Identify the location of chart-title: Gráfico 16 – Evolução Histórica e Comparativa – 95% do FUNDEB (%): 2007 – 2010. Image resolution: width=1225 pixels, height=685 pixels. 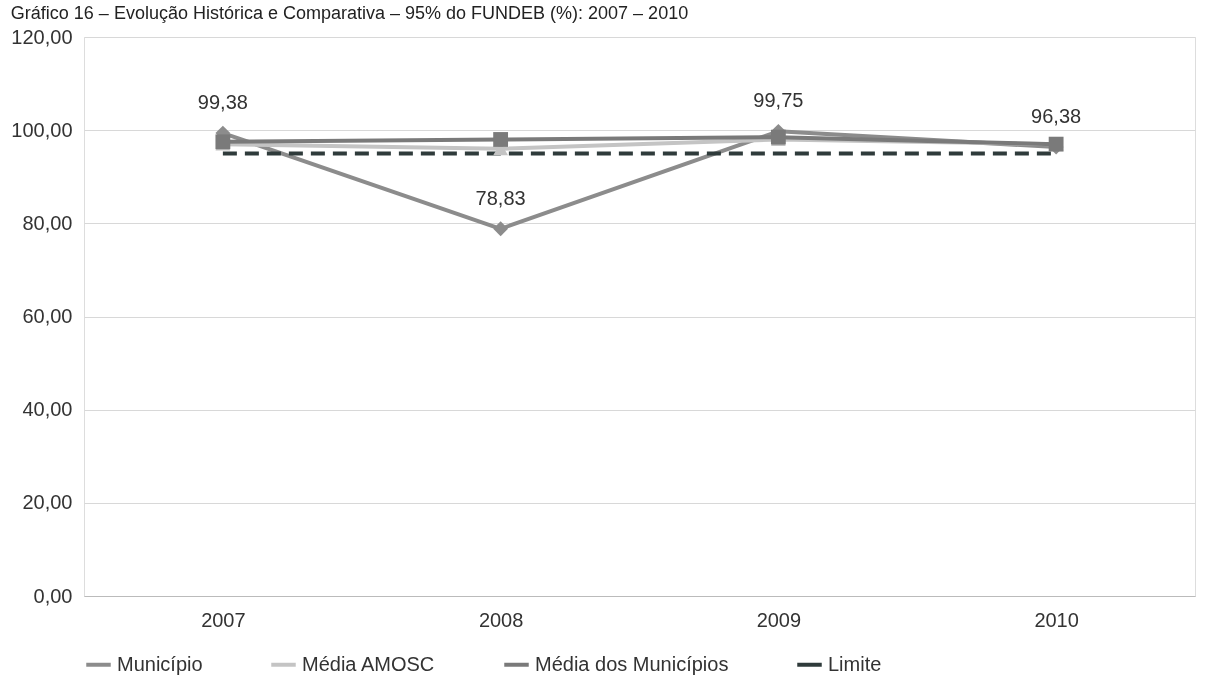
(349, 13).